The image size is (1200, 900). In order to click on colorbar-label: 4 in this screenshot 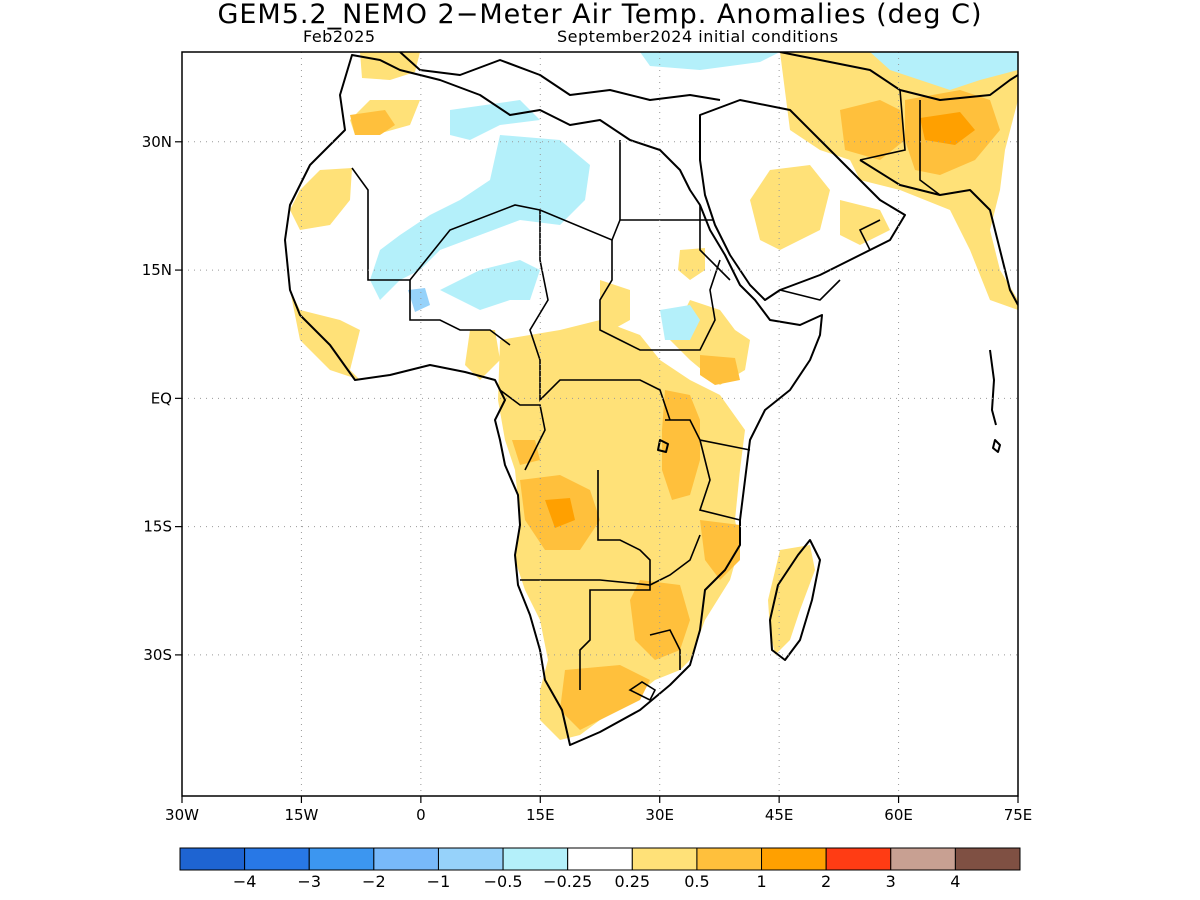, I will do `click(955, 881)`.